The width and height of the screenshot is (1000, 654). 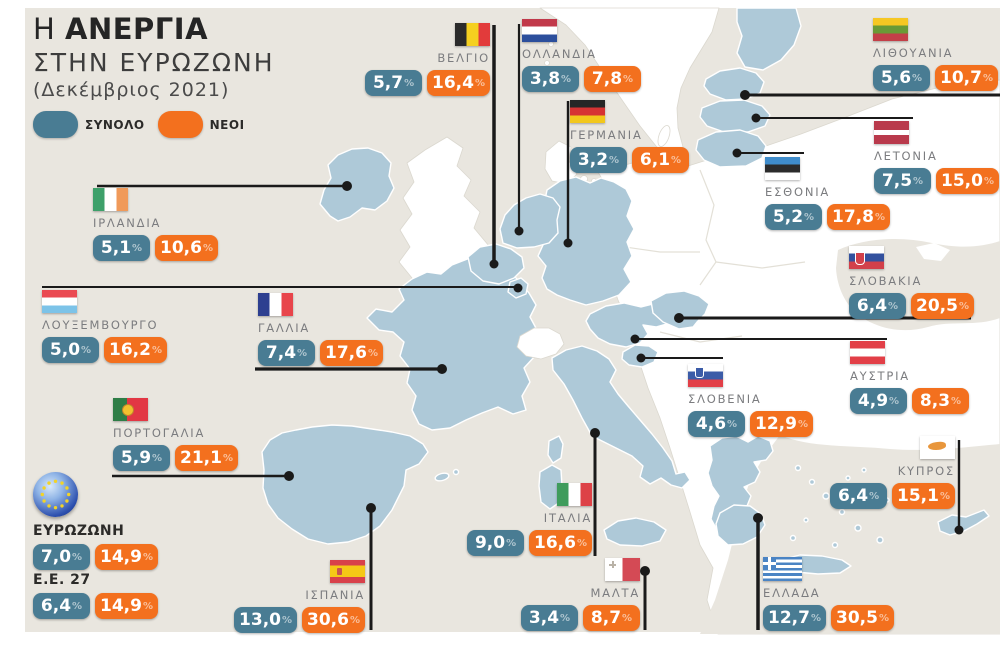 What do you see at coordinates (788, 217) in the screenshot?
I see `total-value: 5,2` at bounding box center [788, 217].